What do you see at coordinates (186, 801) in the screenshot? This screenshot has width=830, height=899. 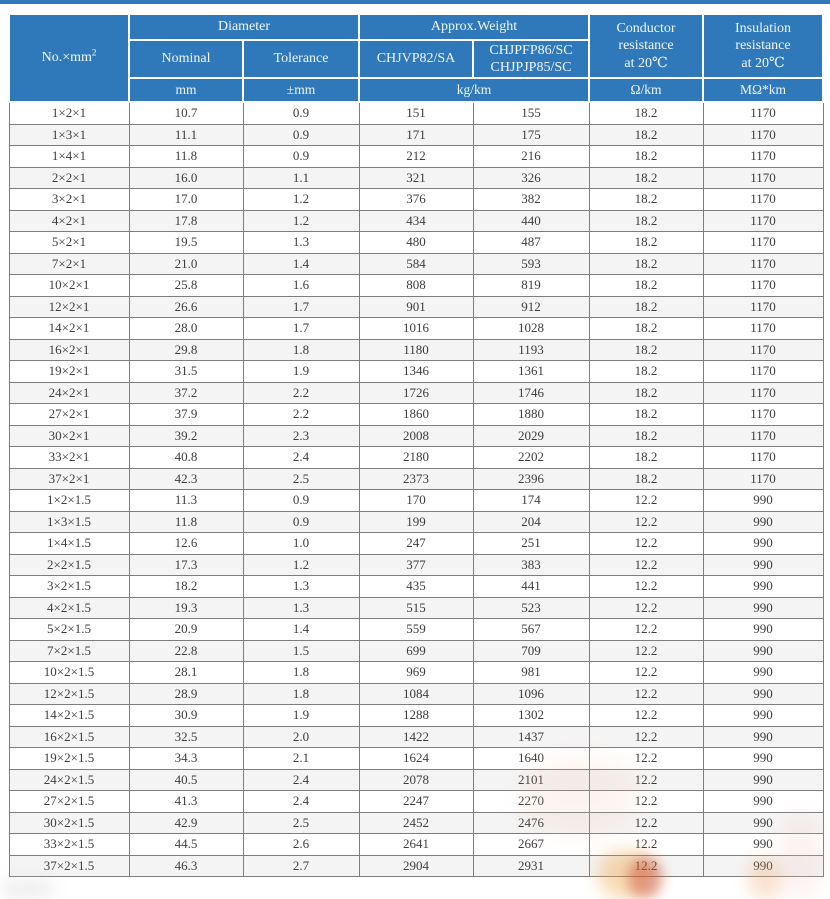 I see `table-cell: 41.3` at bounding box center [186, 801].